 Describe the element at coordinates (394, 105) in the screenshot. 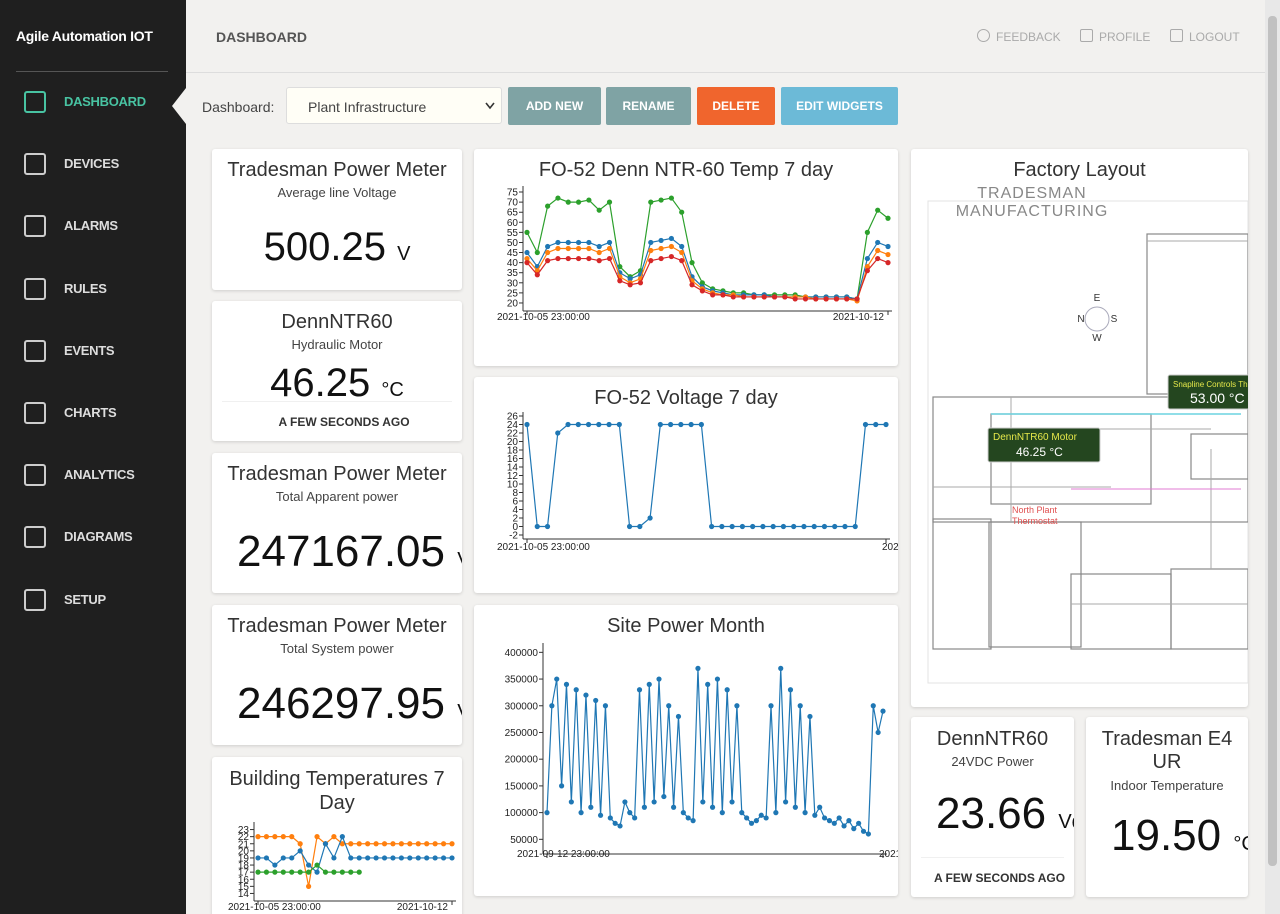

I see `dashboard-select: Plant Infrastructure` at that location.